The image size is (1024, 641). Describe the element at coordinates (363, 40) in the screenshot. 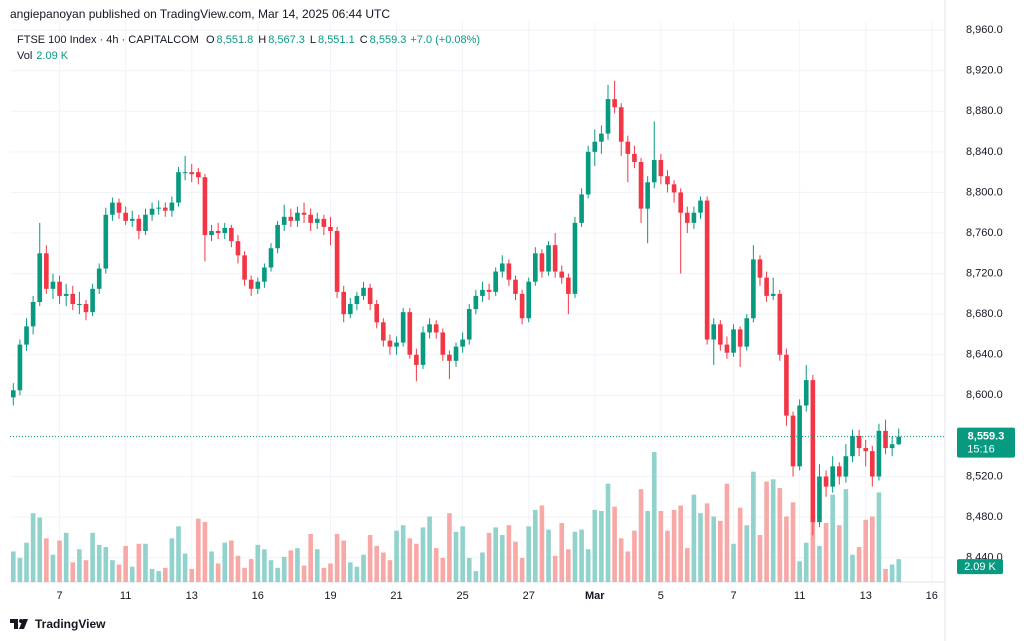

I see `legend-key: C` at that location.